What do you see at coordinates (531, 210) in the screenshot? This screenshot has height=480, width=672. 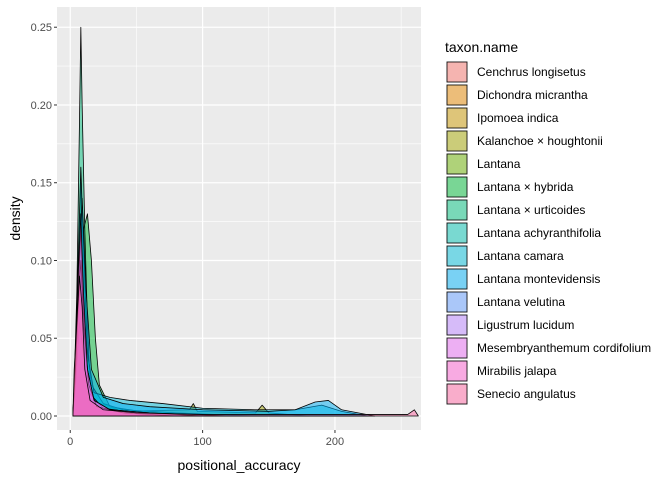 I see `legend-label: Lantana × urticoides` at bounding box center [531, 210].